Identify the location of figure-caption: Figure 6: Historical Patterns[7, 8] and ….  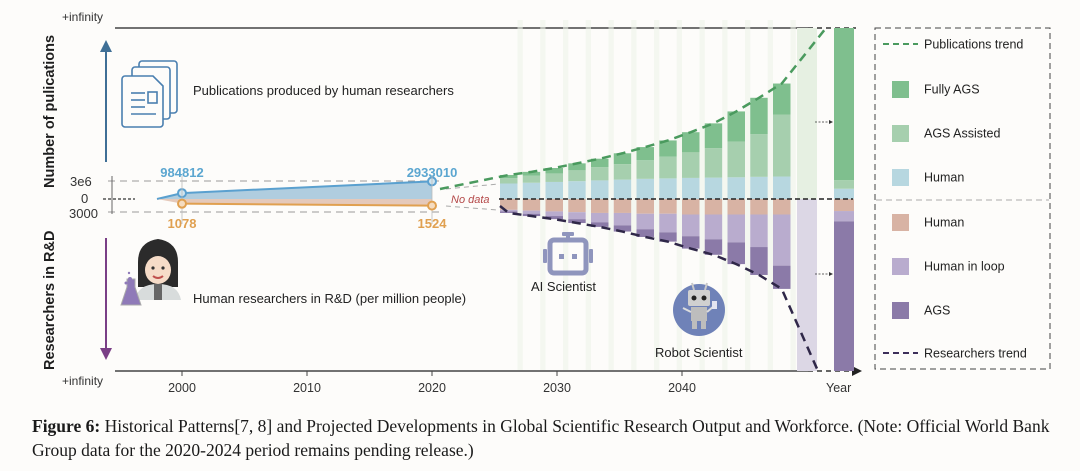
(552, 438).